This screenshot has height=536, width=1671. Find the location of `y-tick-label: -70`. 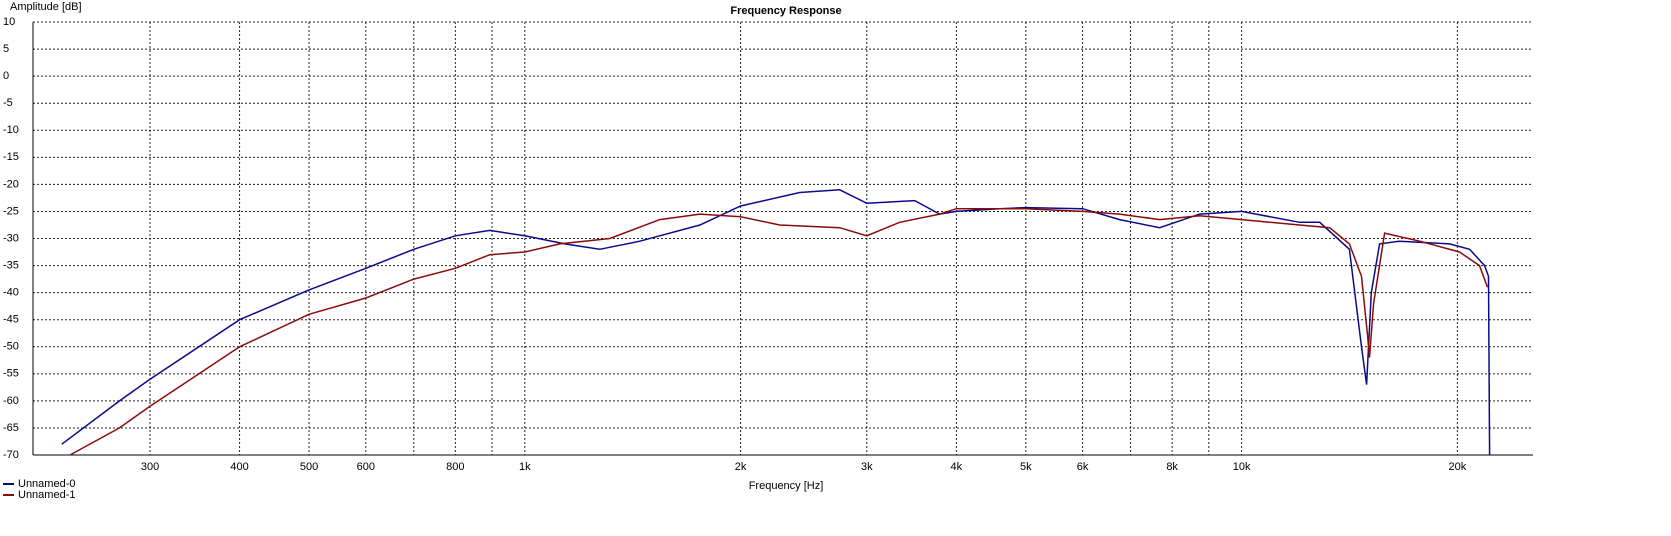

y-tick-label: -70 is located at coordinates (11, 455).